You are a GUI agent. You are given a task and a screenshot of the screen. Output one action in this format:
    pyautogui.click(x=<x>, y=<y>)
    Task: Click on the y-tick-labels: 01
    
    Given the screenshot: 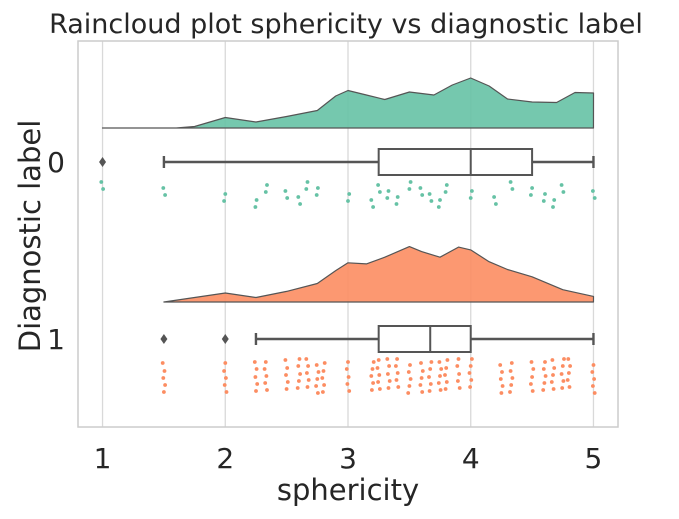 What is the action you would take?
    pyautogui.click(x=56, y=251)
    